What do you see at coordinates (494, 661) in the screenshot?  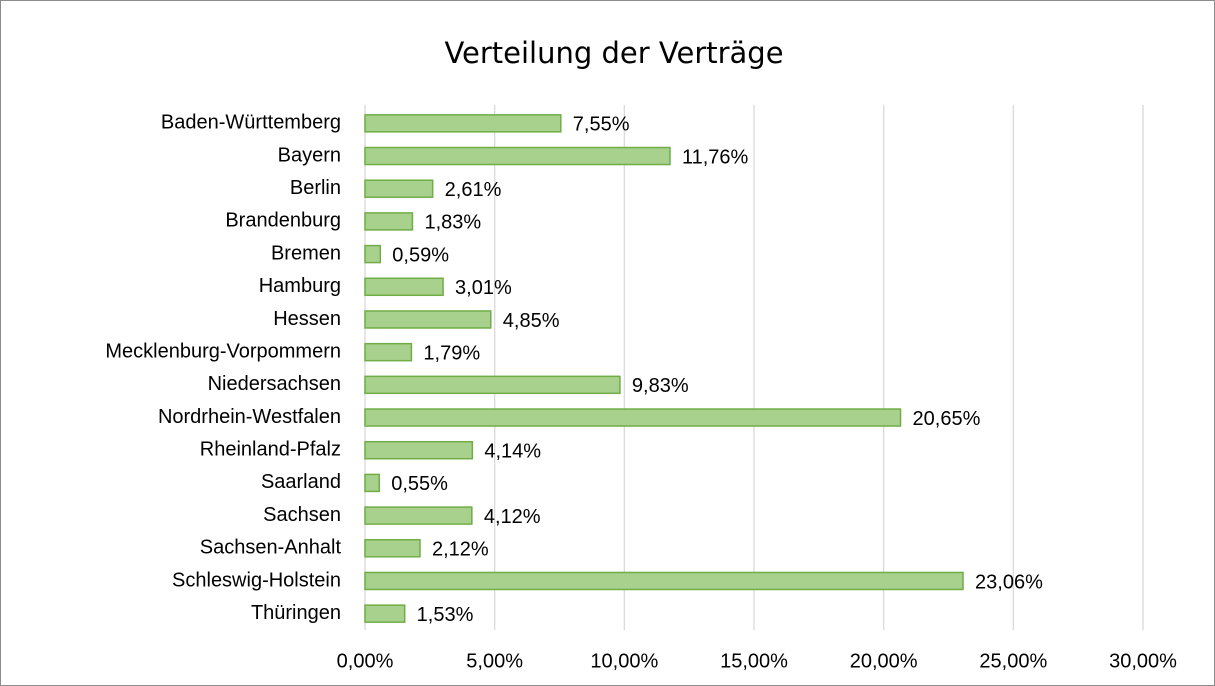 I see `x-tick-label: 5,00%` at bounding box center [494, 661].